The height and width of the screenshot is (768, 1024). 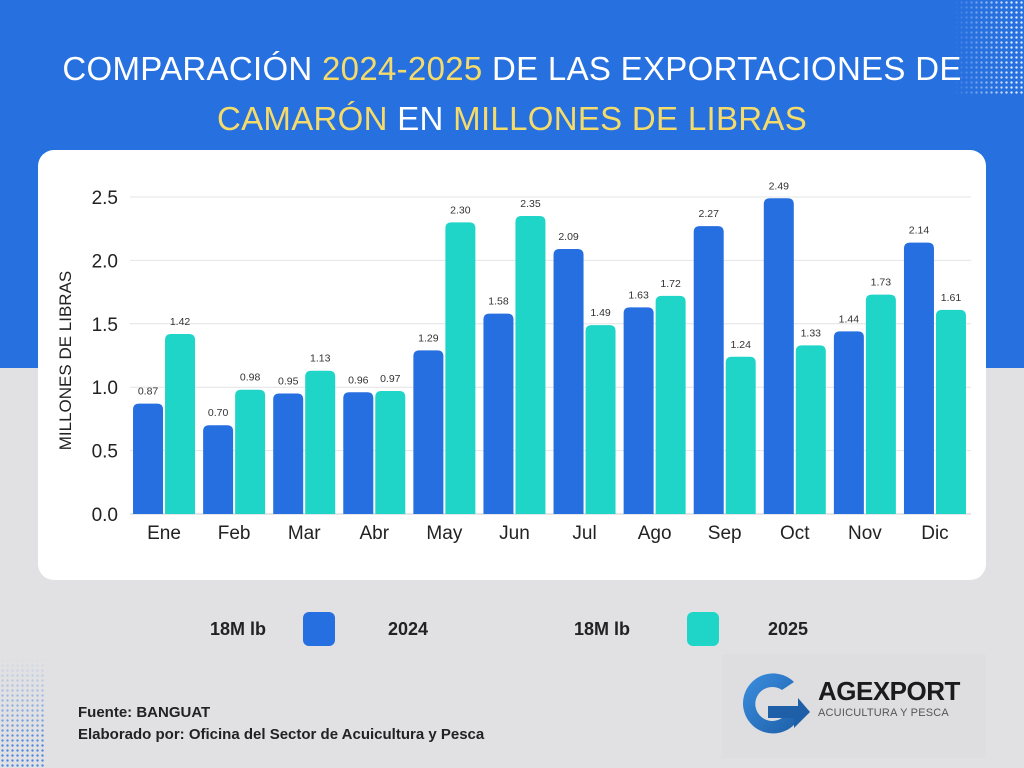 I want to click on x-tick-label: May, so click(x=444, y=533).